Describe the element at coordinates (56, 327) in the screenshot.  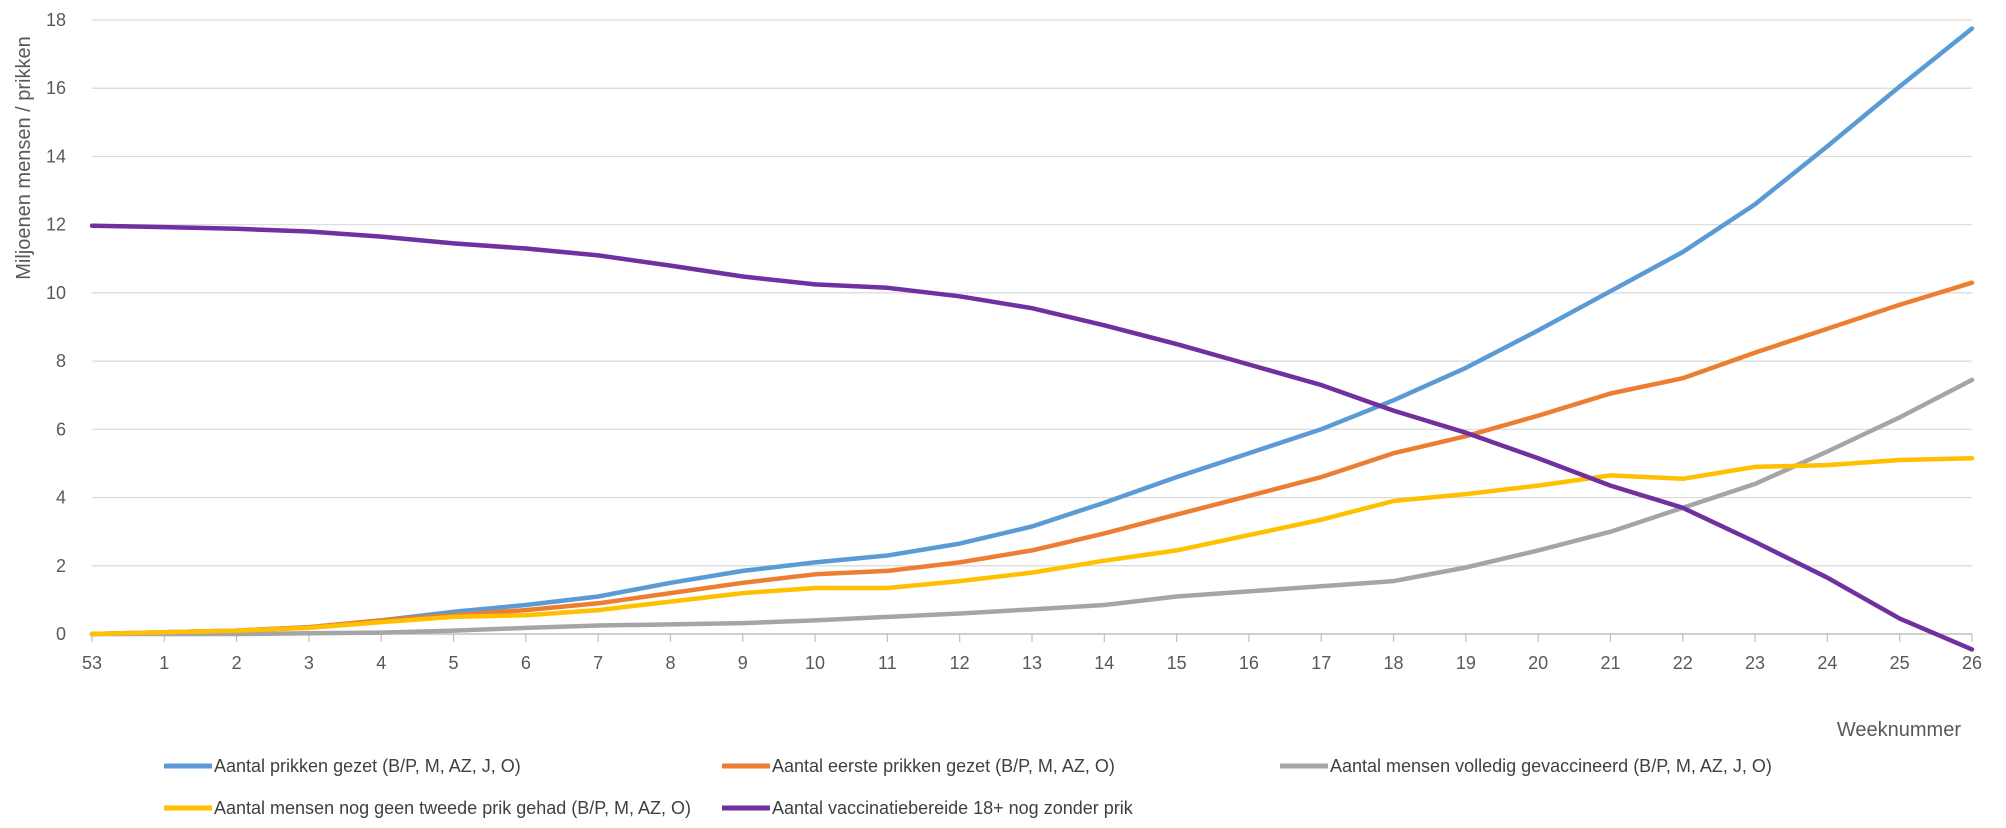
I see `y-axis-ticks: 0 2 4 6 8 10 12 14 16 18` at that location.